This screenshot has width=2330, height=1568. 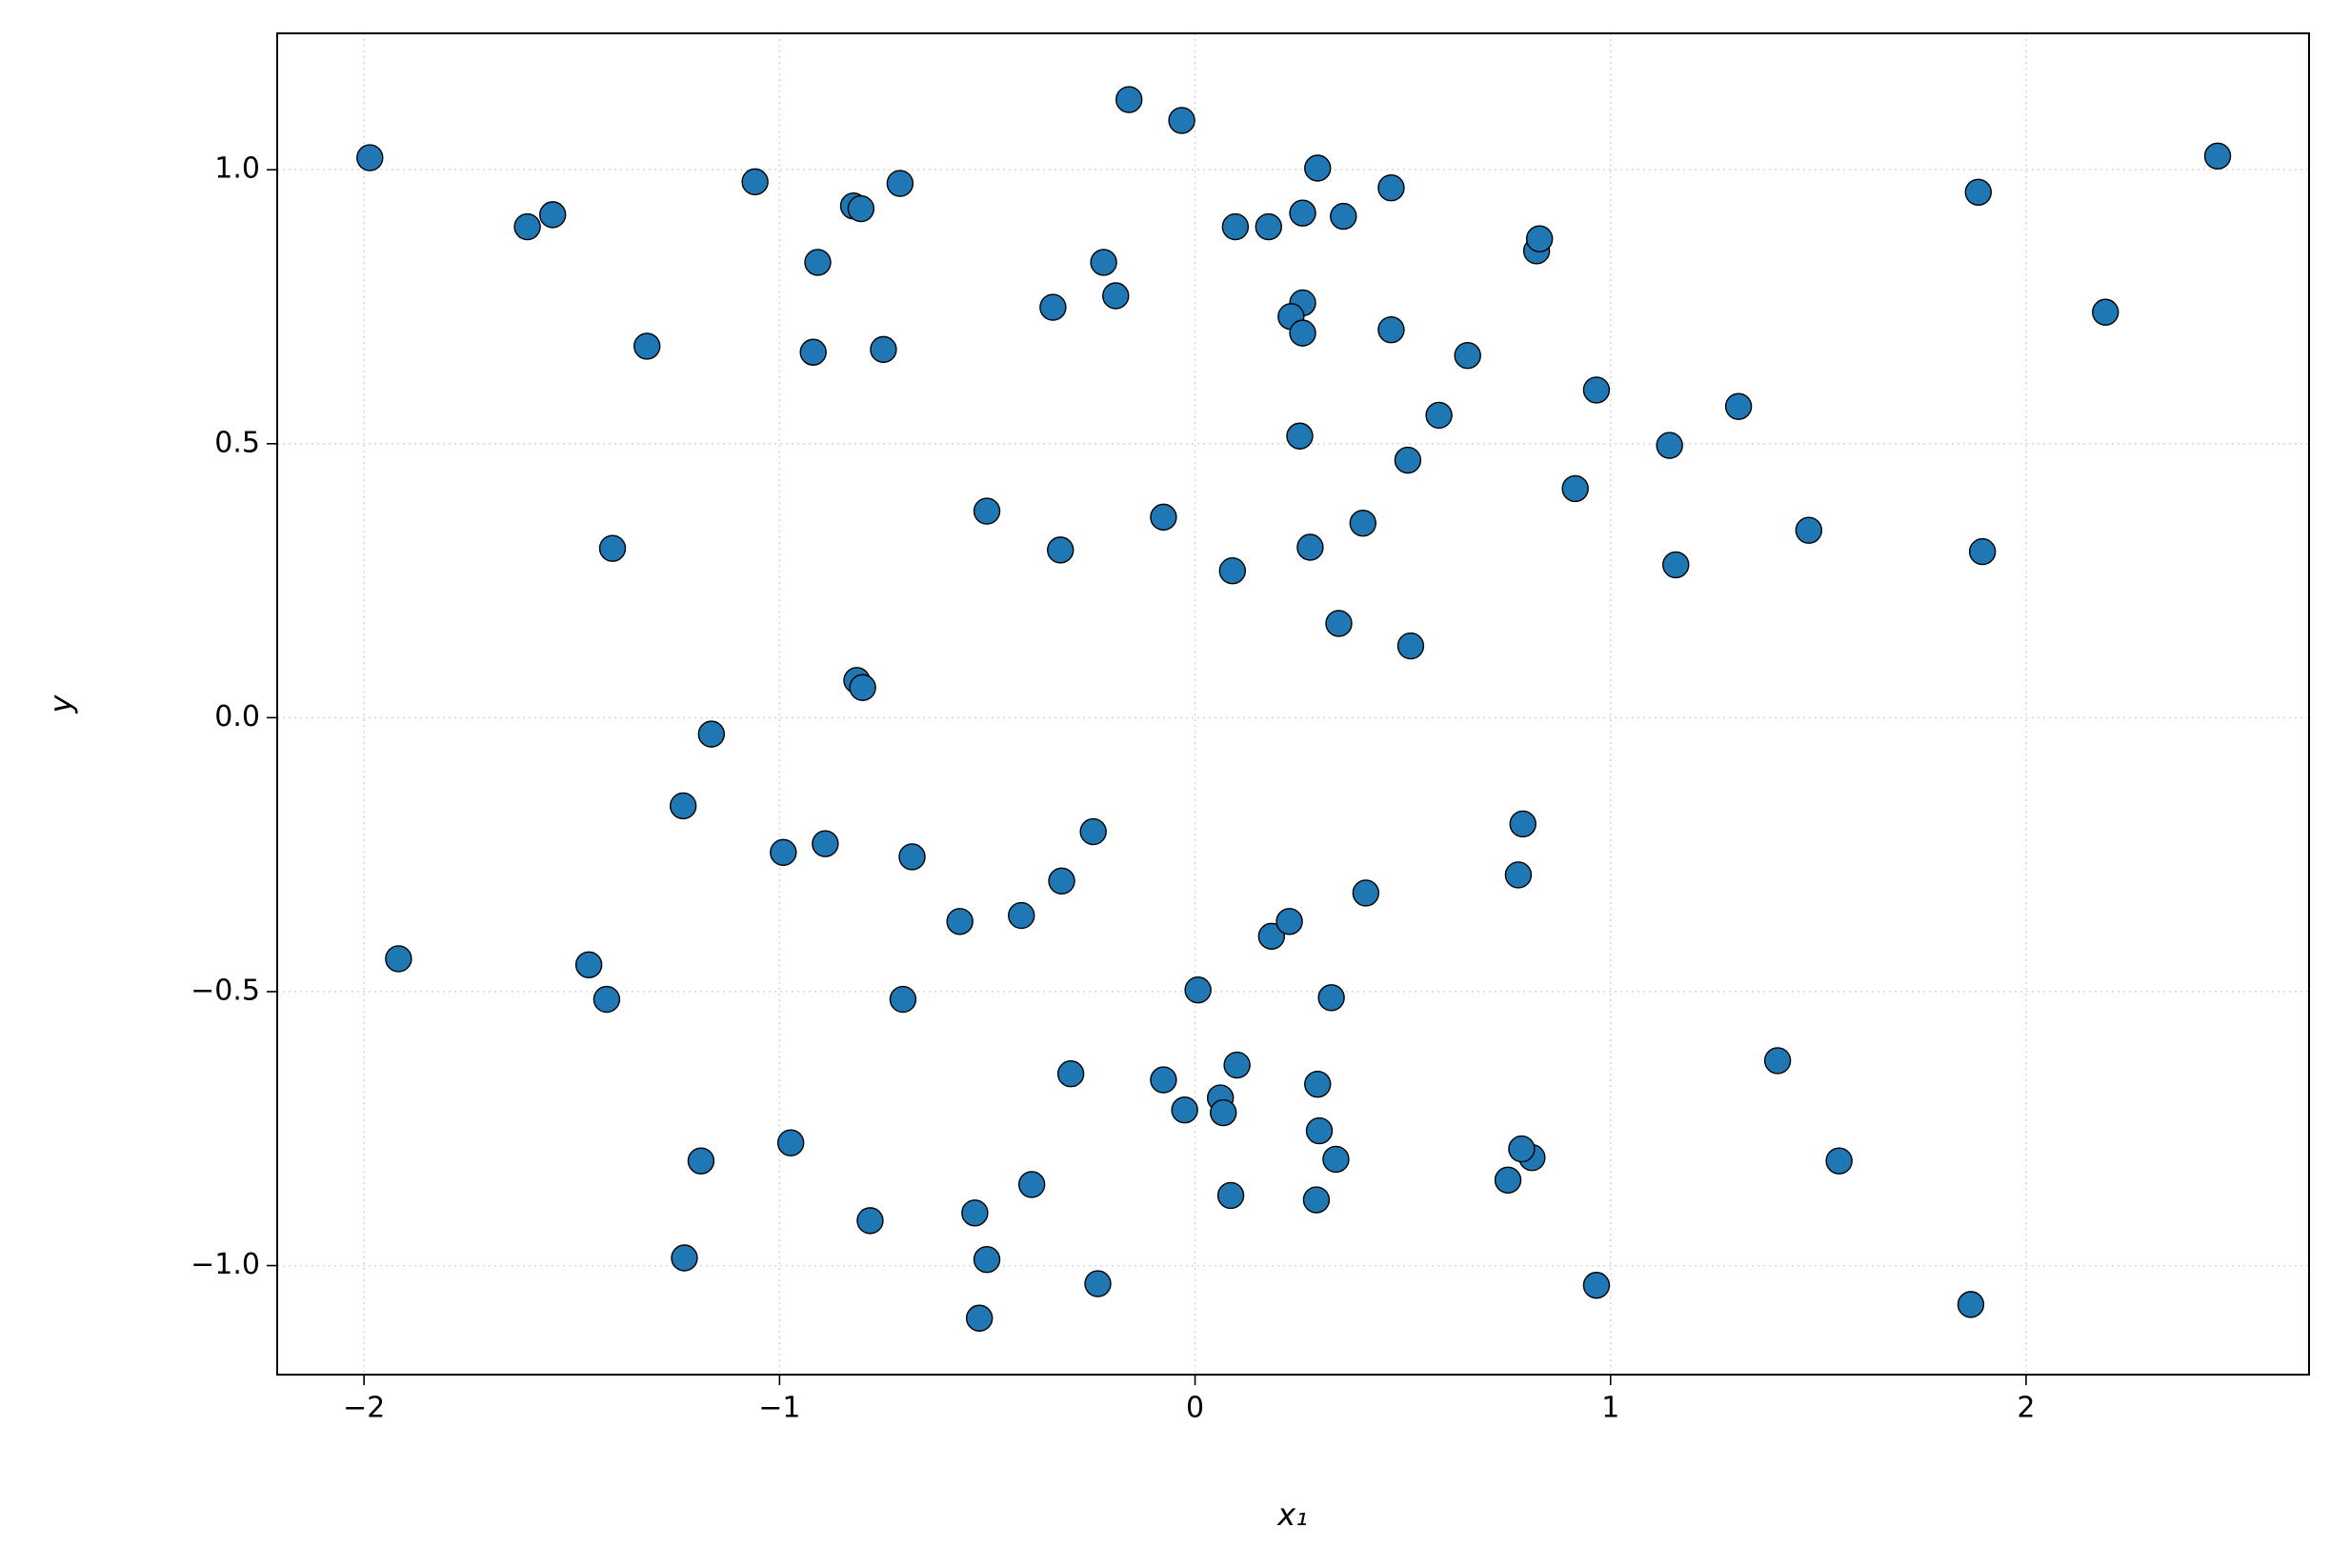 I want to click on y-tick-label: 0.0, so click(x=237, y=717).